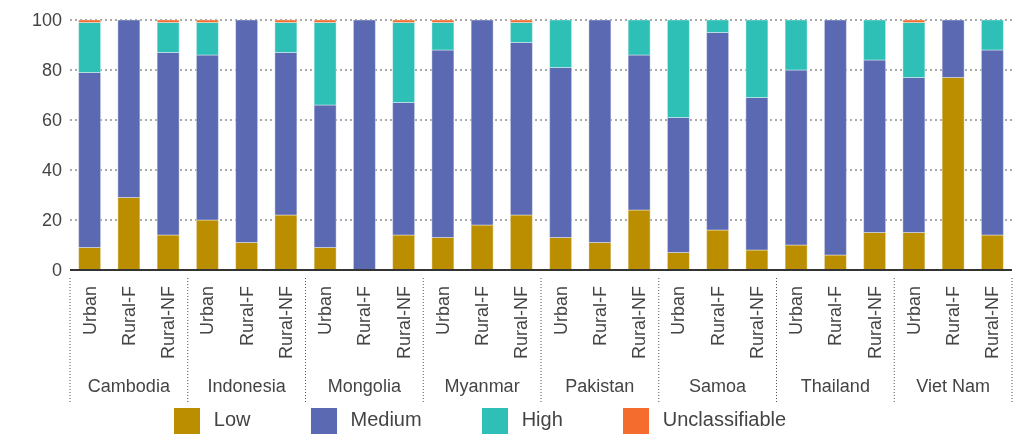 This screenshot has height=442, width=1028. Describe the element at coordinates (600, 386) in the screenshot. I see `text: Pakistan` at that location.